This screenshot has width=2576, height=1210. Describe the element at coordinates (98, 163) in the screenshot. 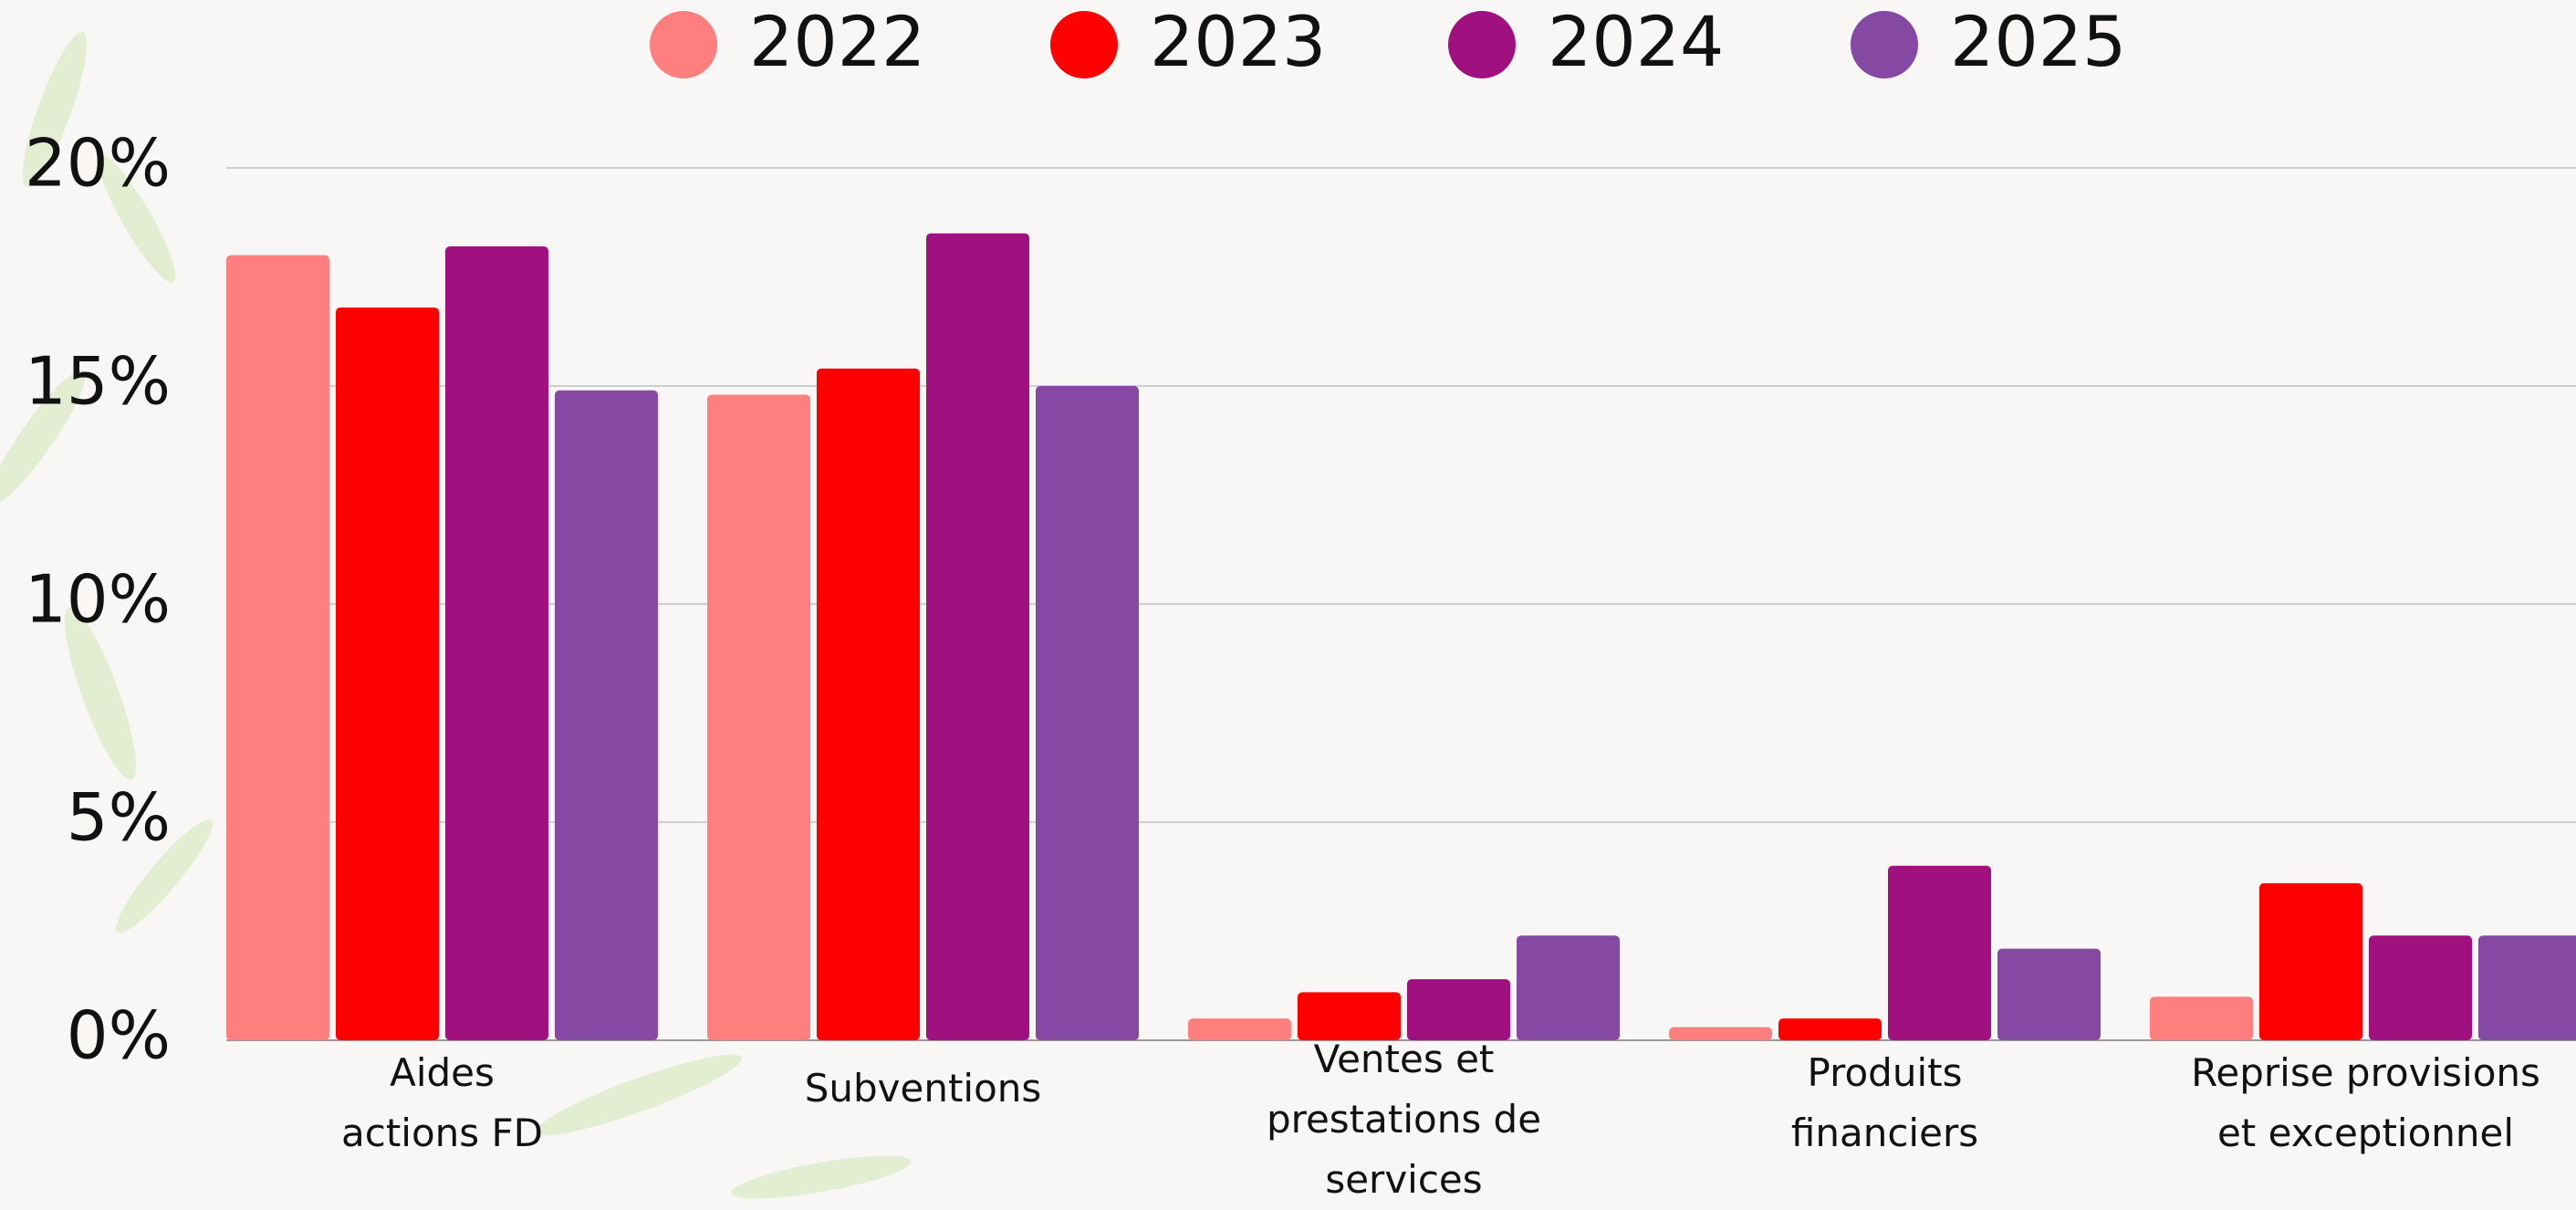

I see `y-tick-label: 20%` at that location.